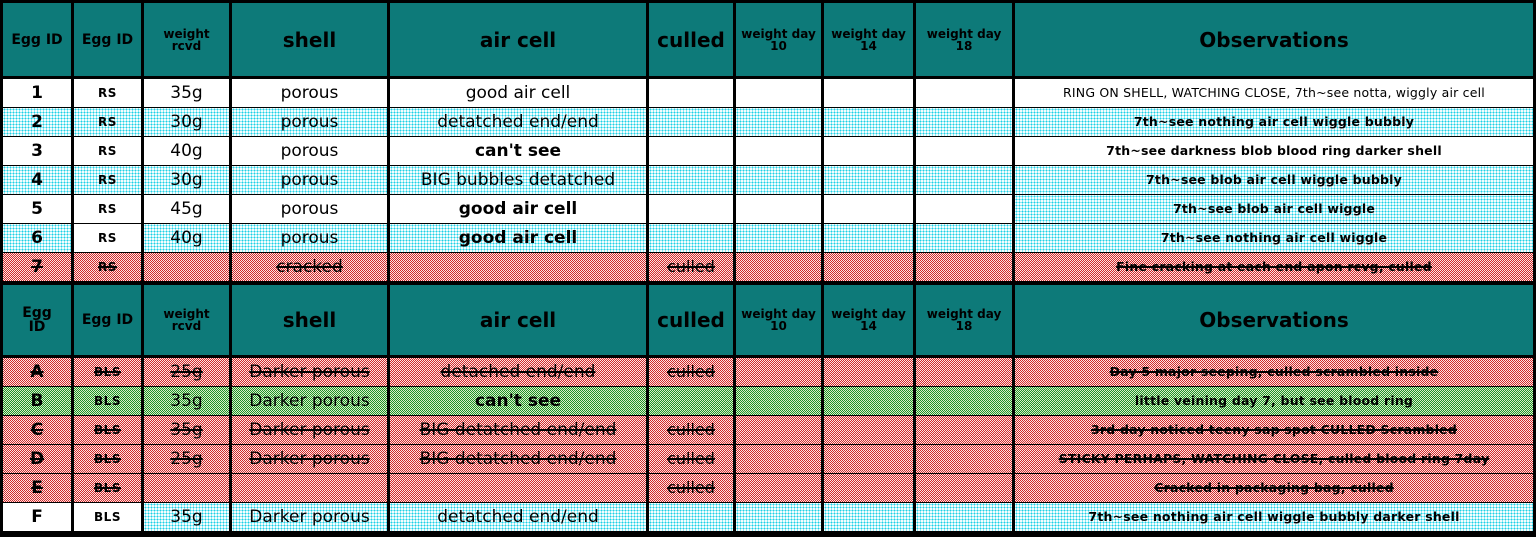 The image size is (1536, 537). What do you see at coordinates (37, 93) in the screenshot?
I see `cell-egg-id: 1` at bounding box center [37, 93].